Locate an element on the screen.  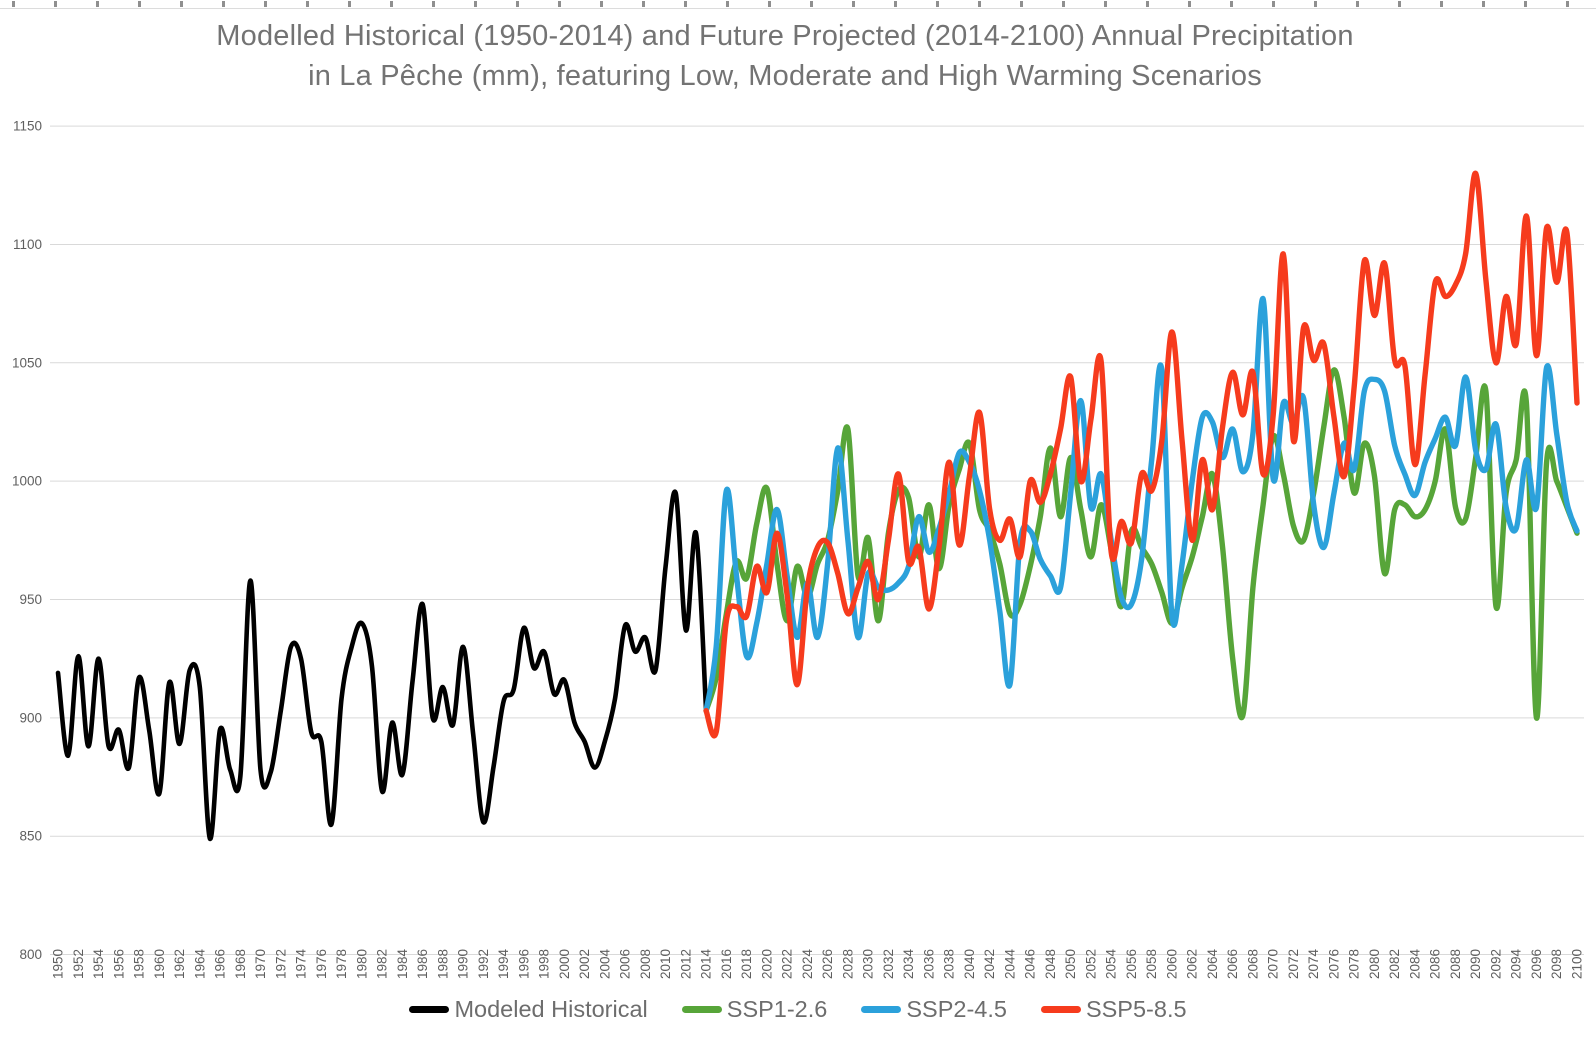
y-tick-label: 950 is located at coordinates (30, 599).